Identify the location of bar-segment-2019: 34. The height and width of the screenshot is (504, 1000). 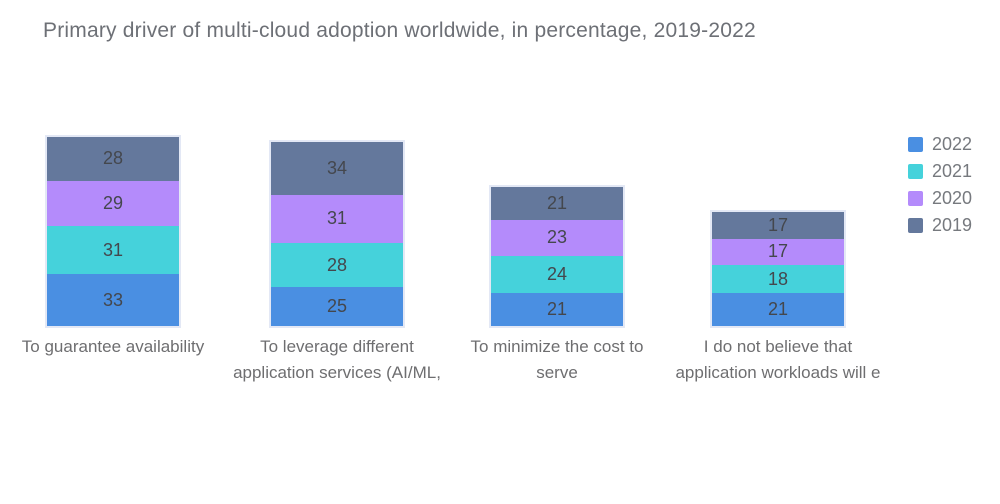
(337, 168).